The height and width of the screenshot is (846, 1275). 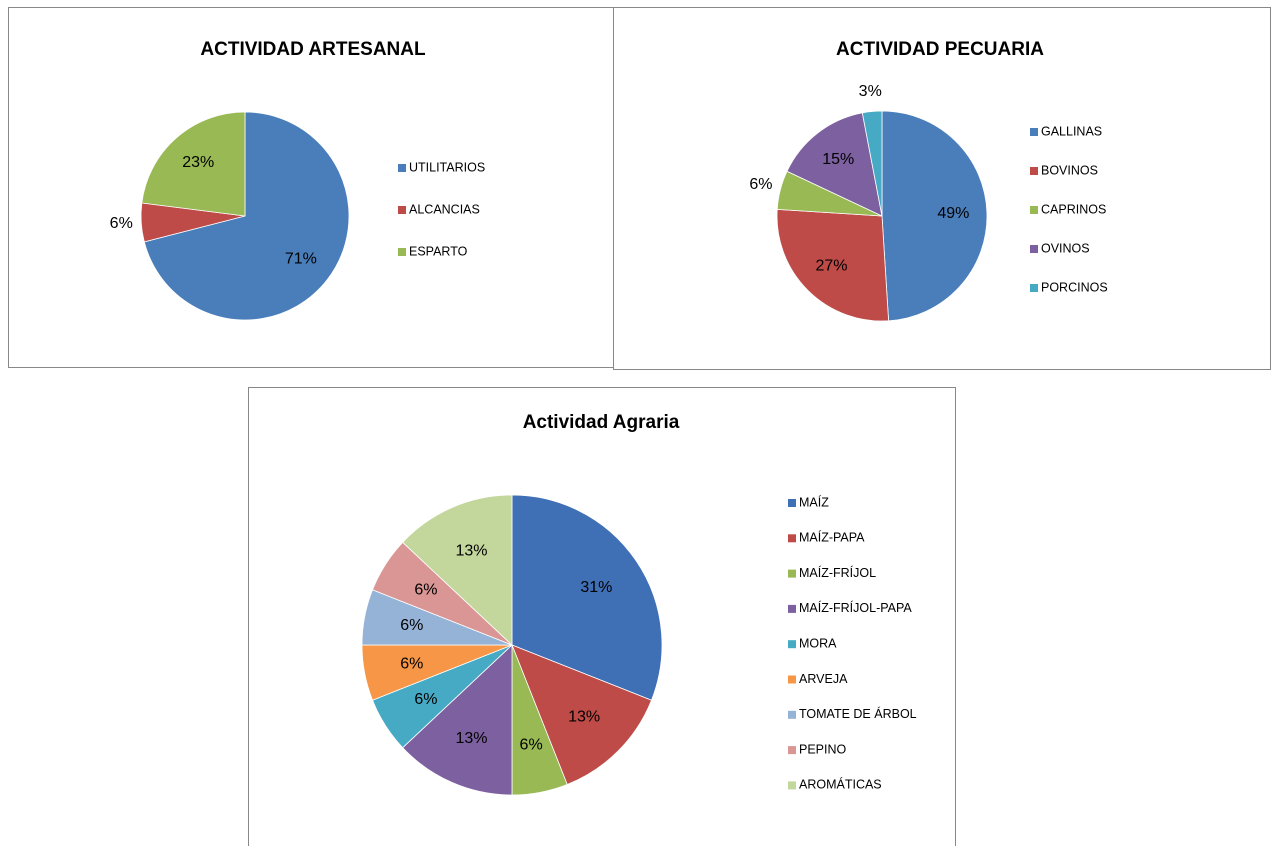 What do you see at coordinates (855, 607) in the screenshot?
I see `legend-label: MAÍZ-FRÍJOL-PAPA` at bounding box center [855, 607].